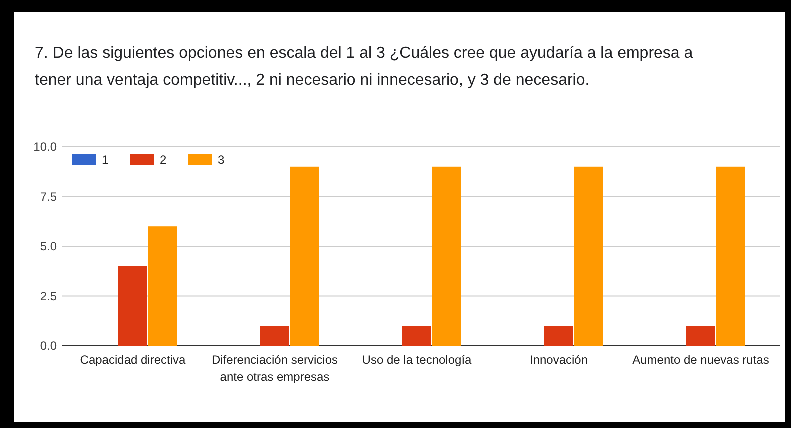 The height and width of the screenshot is (428, 791). Describe the element at coordinates (221, 160) in the screenshot. I see `legend-label: 3` at that location.